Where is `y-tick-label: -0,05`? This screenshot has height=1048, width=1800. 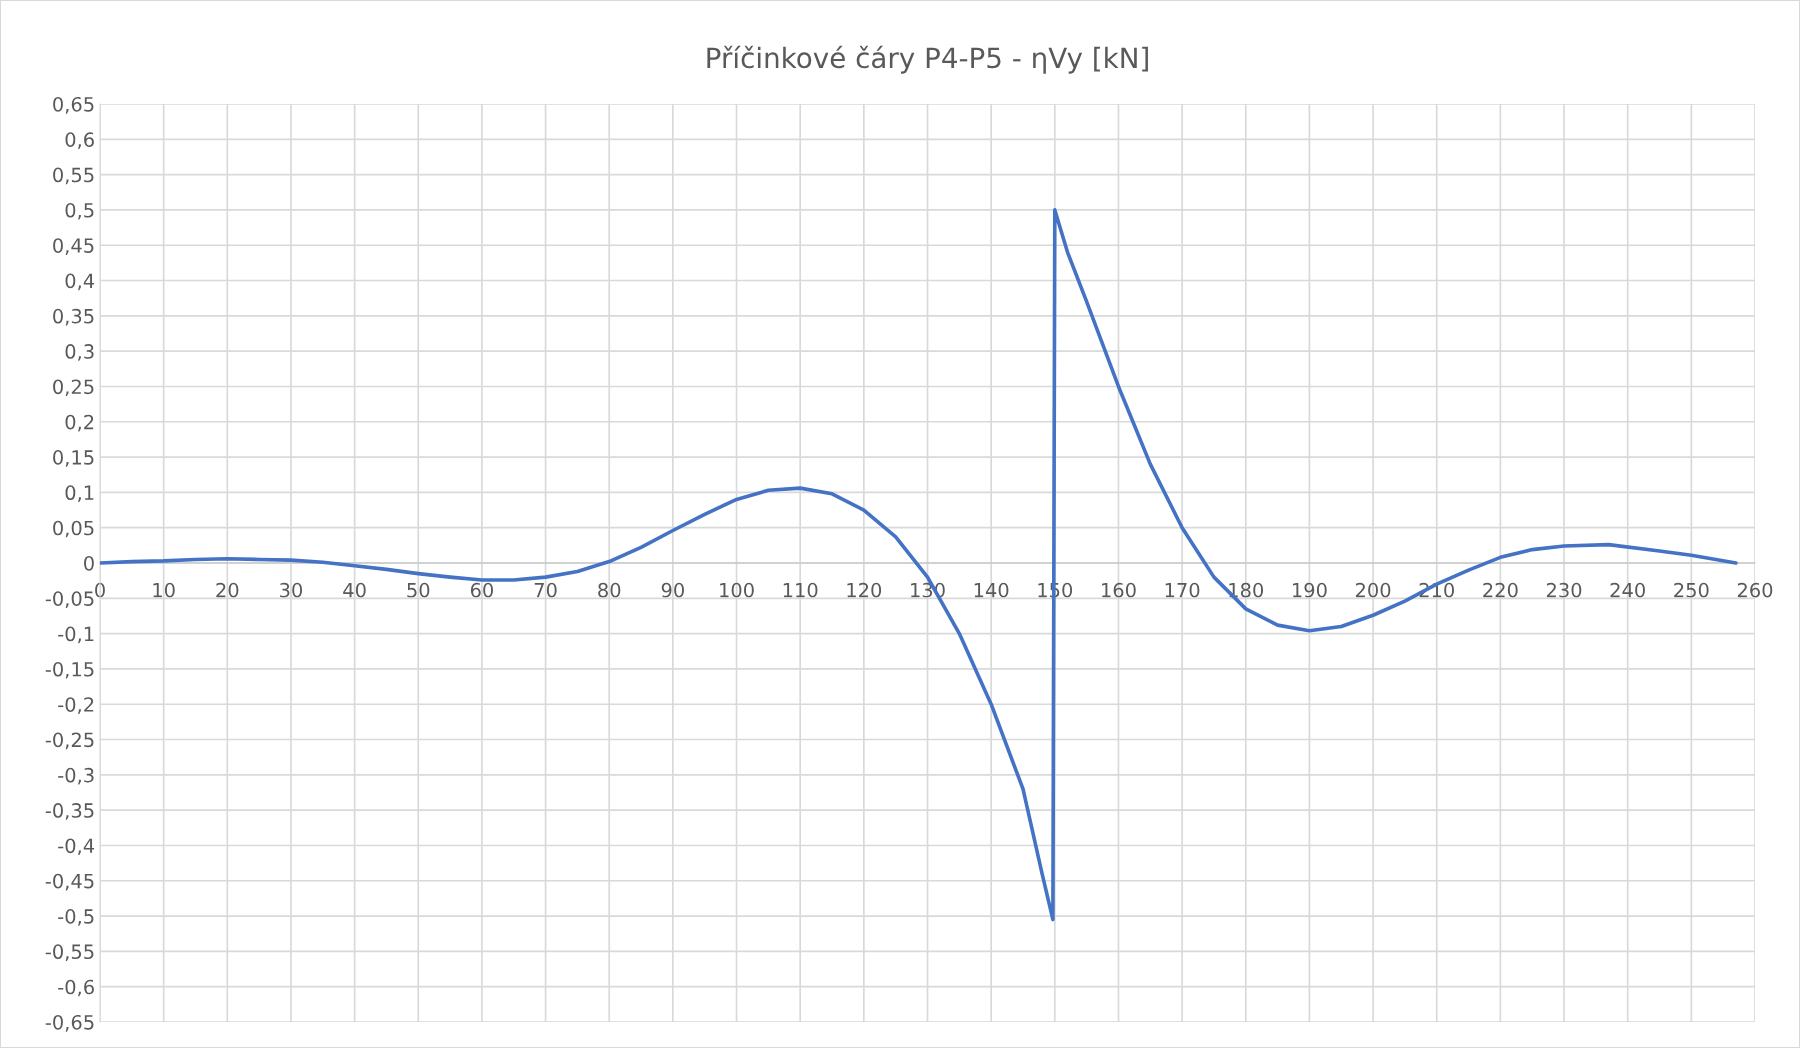 y-tick-label: -0,05 is located at coordinates (69, 599).